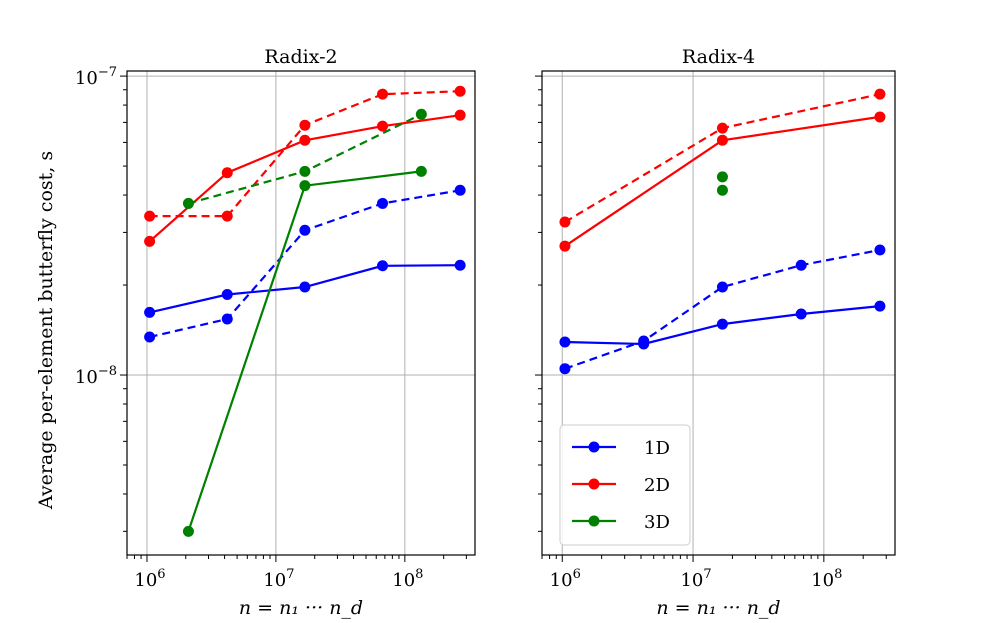 This screenshot has width=997, height=623. What do you see at coordinates (301, 608) in the screenshot?
I see `x-axis-label: n = n₁ ··· n_d` at bounding box center [301, 608].